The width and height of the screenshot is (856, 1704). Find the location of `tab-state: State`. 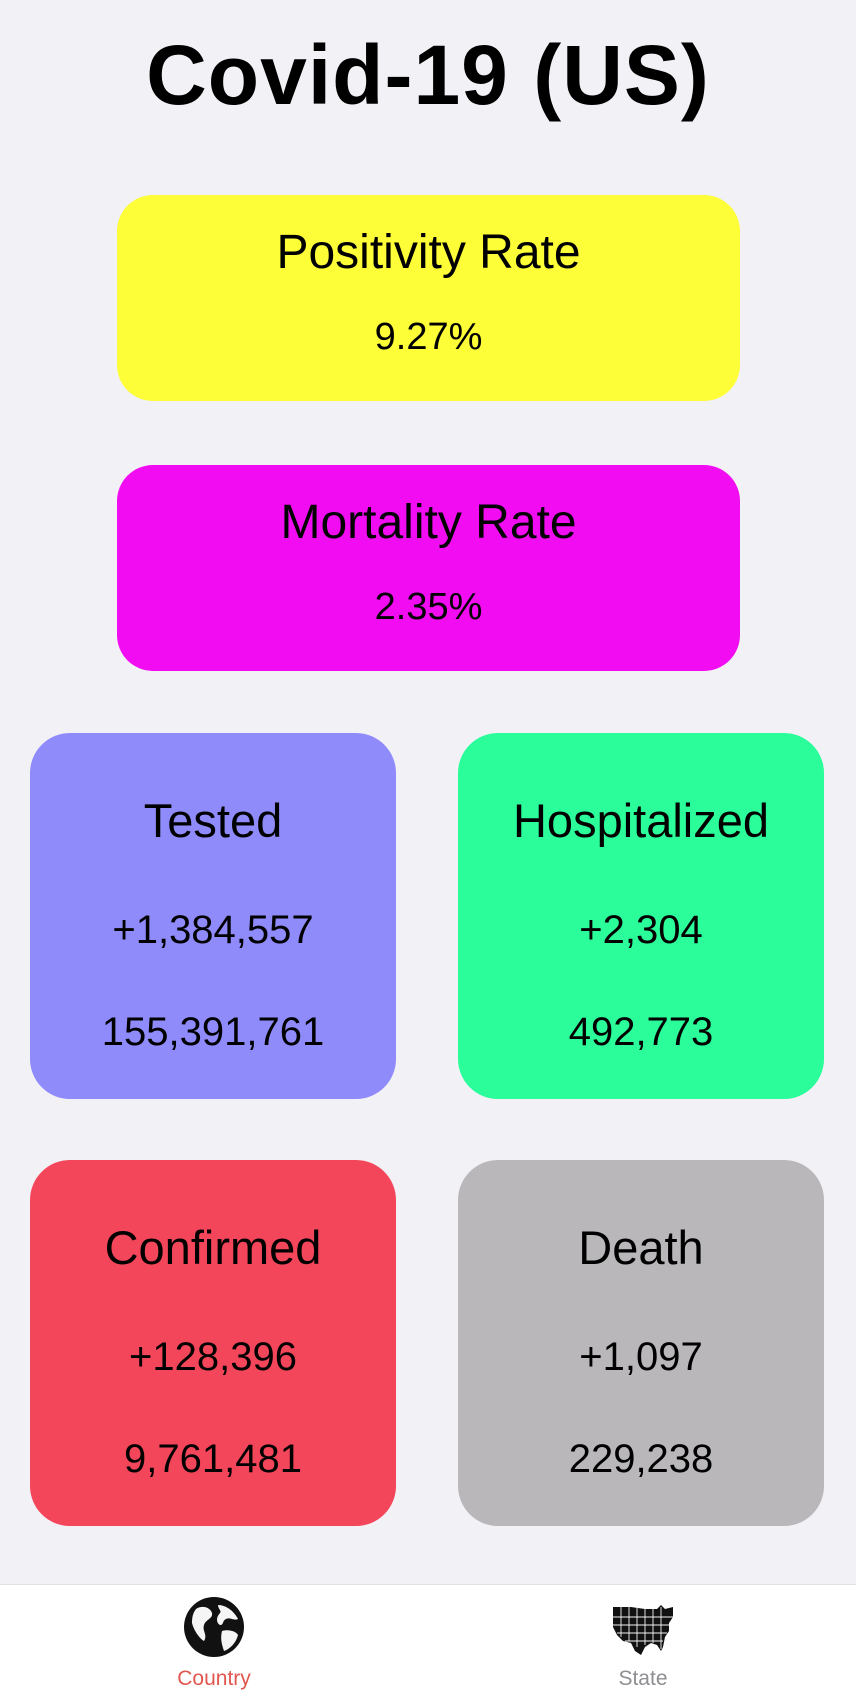

tab-state: State is located at coordinates (643, 1644).